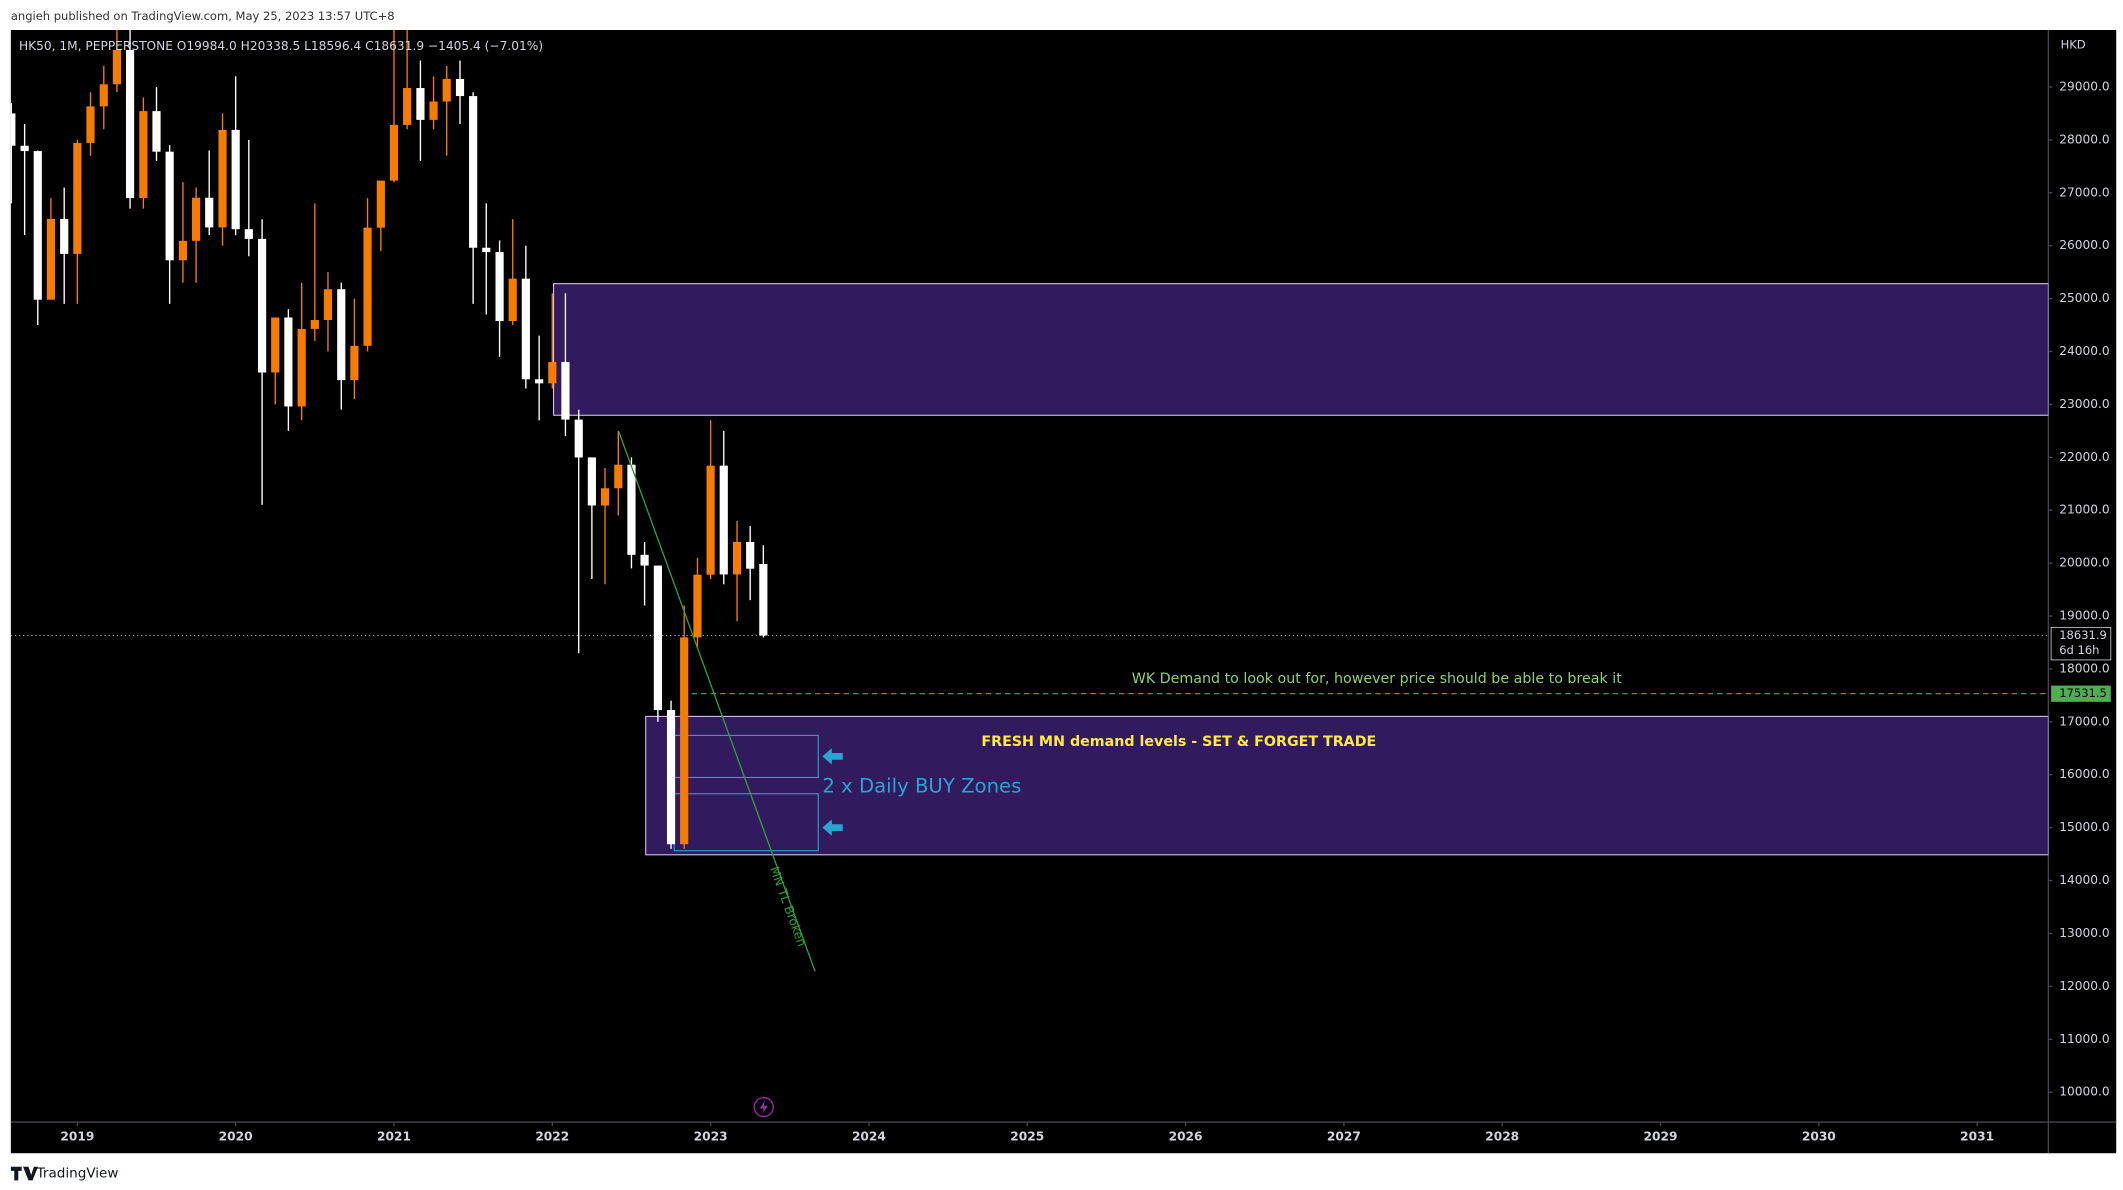 This screenshot has width=2123, height=1190. What do you see at coordinates (1661, 1136) in the screenshot?
I see `x-tick-label: 2029` at bounding box center [1661, 1136].